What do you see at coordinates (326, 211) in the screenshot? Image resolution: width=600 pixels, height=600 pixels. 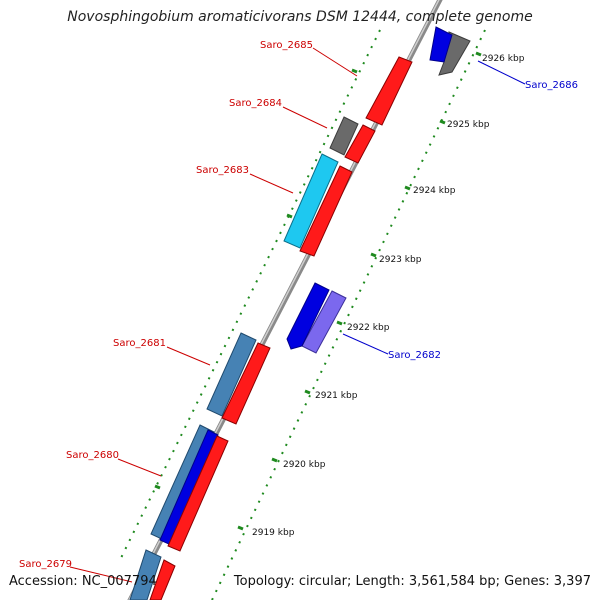 I see `gene-saro-2683-neighbor-arrow` at bounding box center [326, 211].